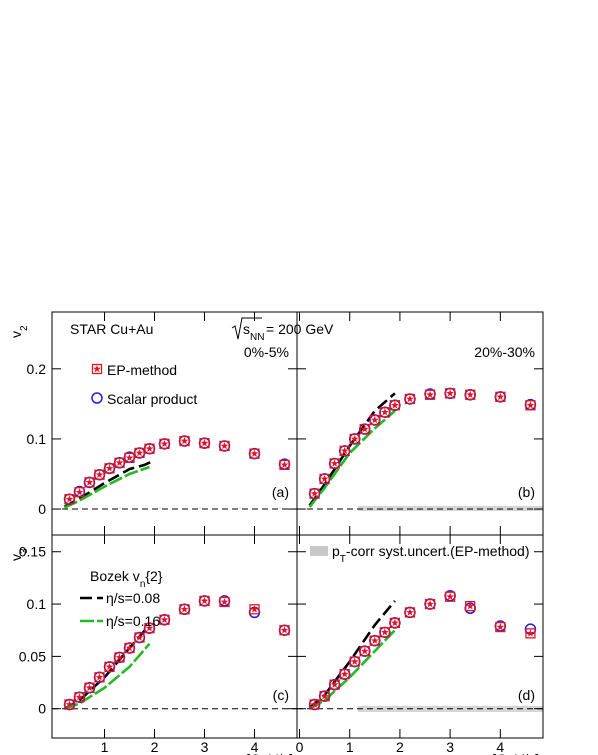 This screenshot has height=755, width=598. Describe the element at coordinates (246, 328) in the screenshot. I see `sqrt-sign` at that location.